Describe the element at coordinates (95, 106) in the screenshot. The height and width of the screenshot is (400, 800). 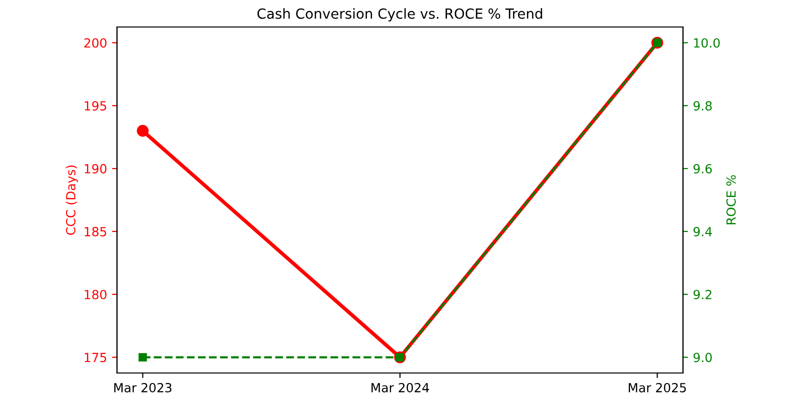
I see `y-tick-label: 195` at that location.